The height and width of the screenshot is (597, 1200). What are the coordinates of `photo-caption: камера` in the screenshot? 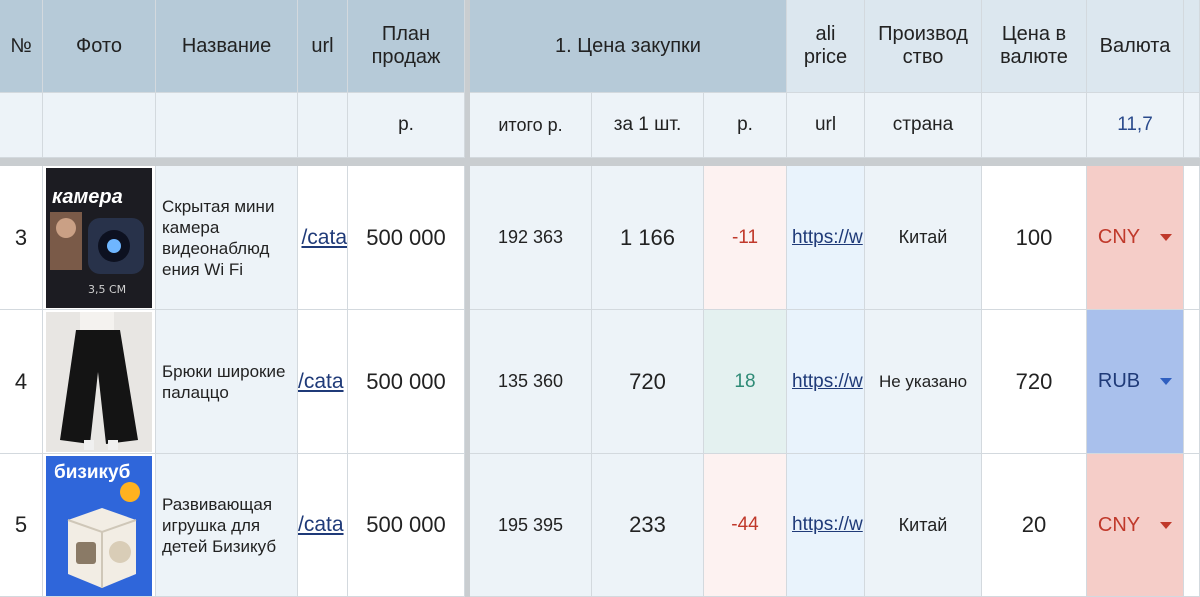 It's located at (87, 197).